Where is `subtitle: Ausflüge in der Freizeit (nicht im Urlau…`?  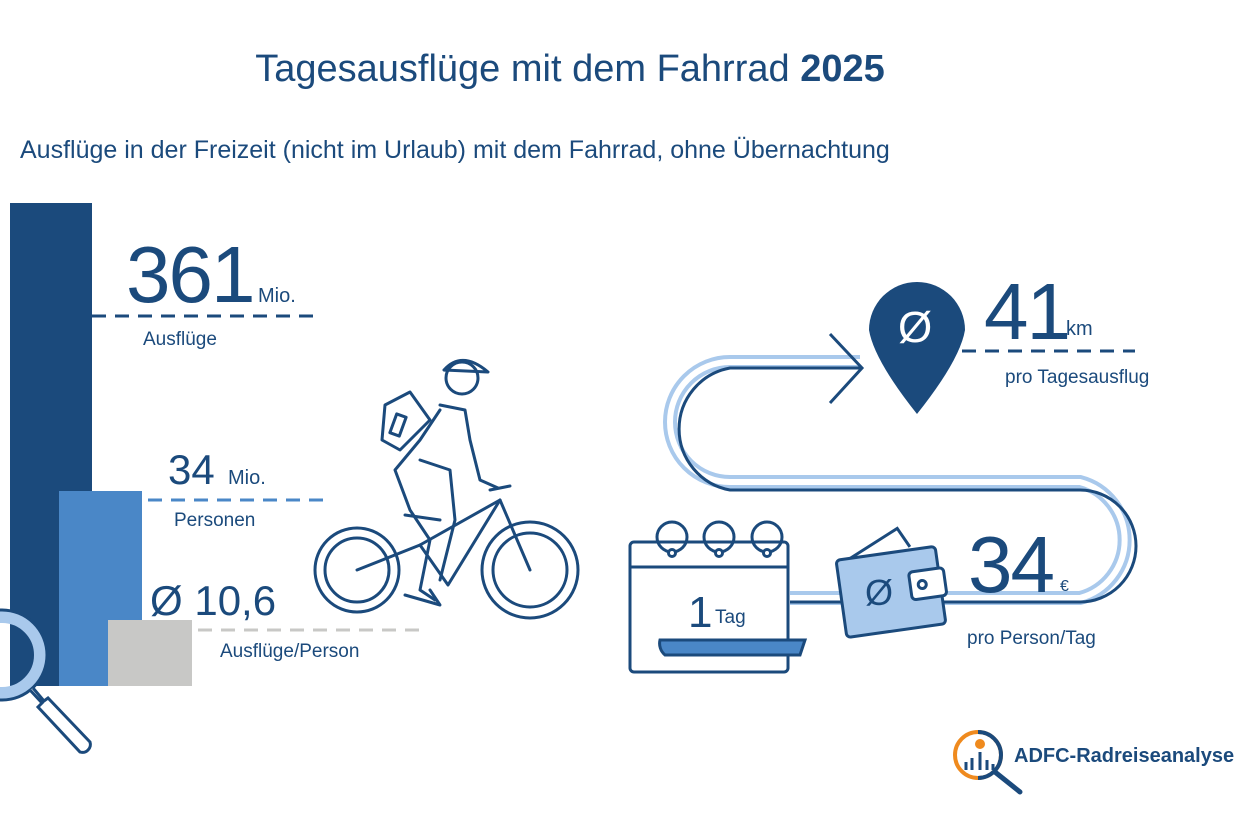
subtitle: Ausflüge in der Freizeit (nicht im Urlau… is located at coordinates (455, 150).